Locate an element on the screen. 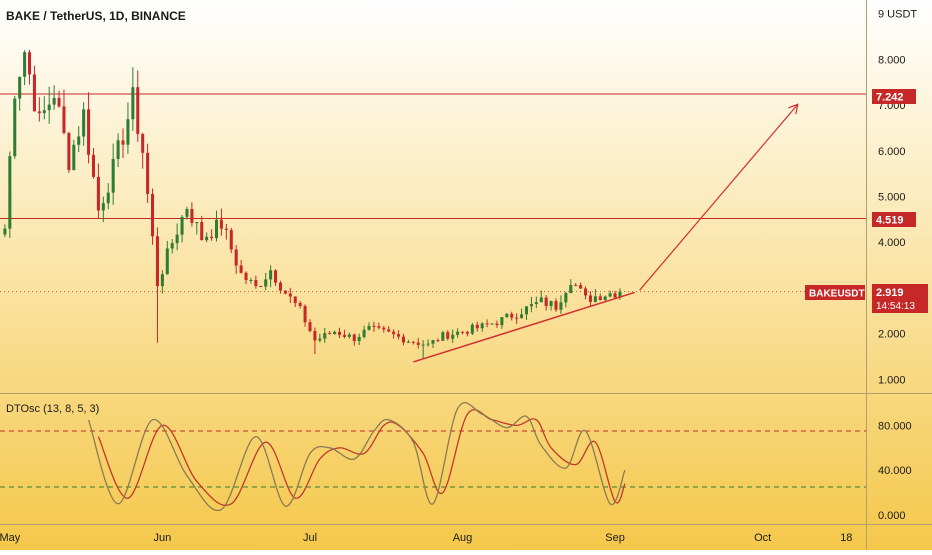  chart-title: BAKE / TetherUS, 1D, BINANCE is located at coordinates (96, 16).